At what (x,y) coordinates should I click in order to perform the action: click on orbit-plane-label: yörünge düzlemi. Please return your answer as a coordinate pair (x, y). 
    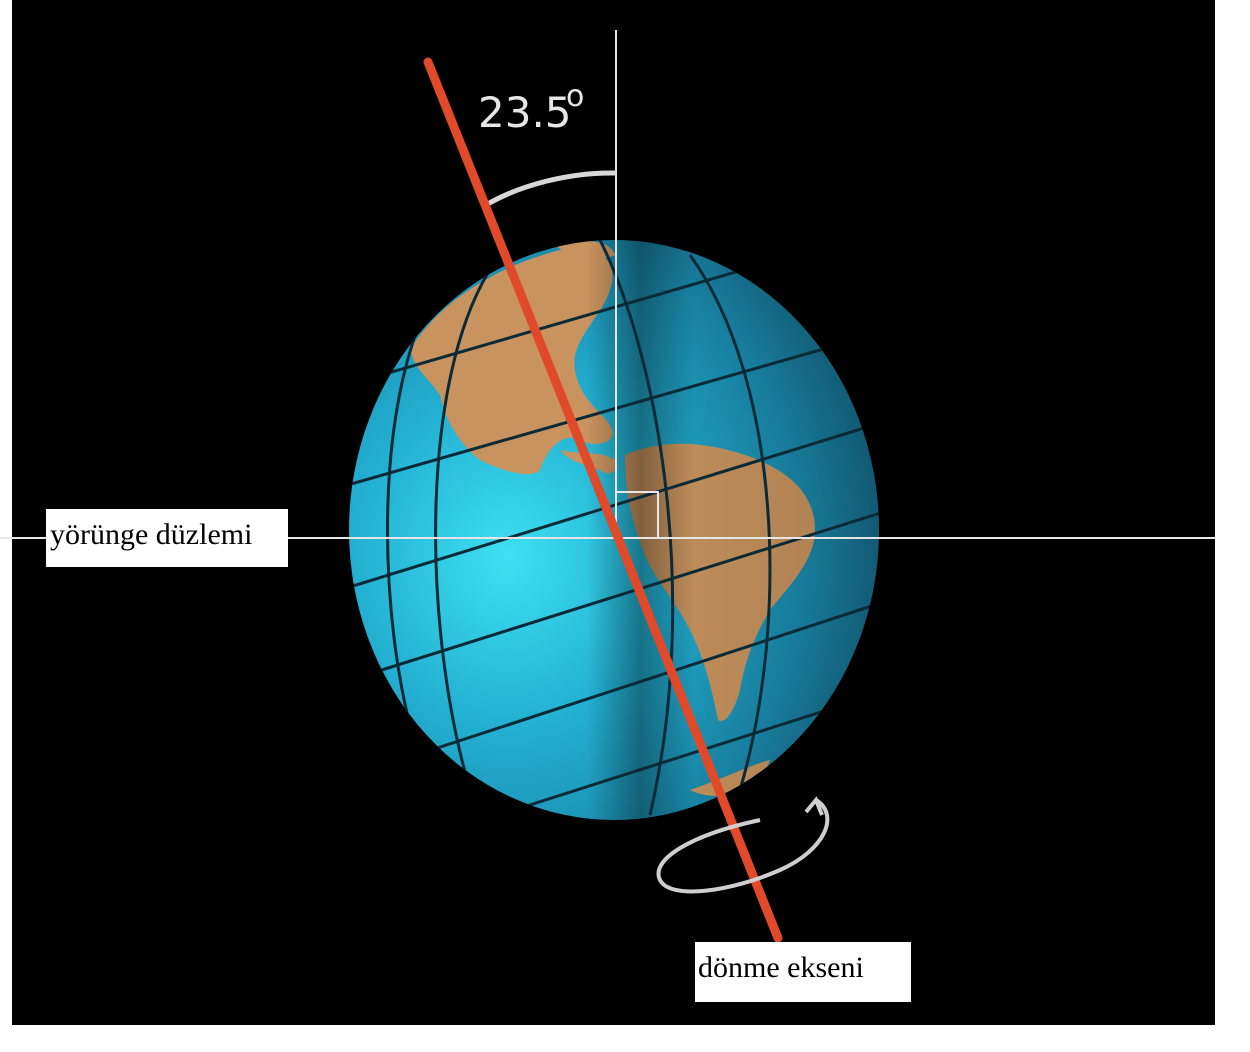
    Looking at the image, I should click on (167, 538).